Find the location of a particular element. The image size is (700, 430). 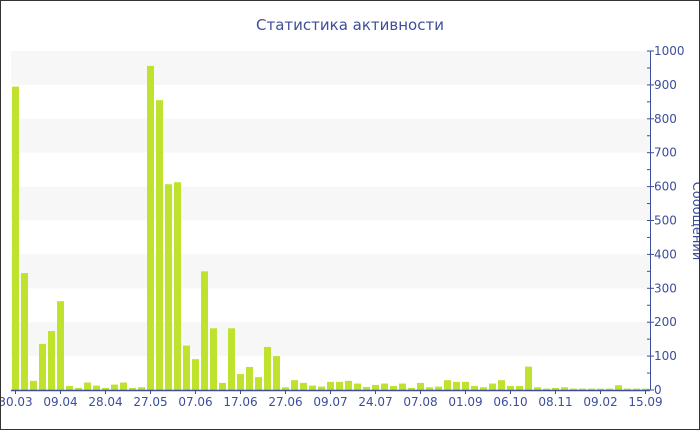

x-tick-label: 01.09 is located at coordinates (465, 402).